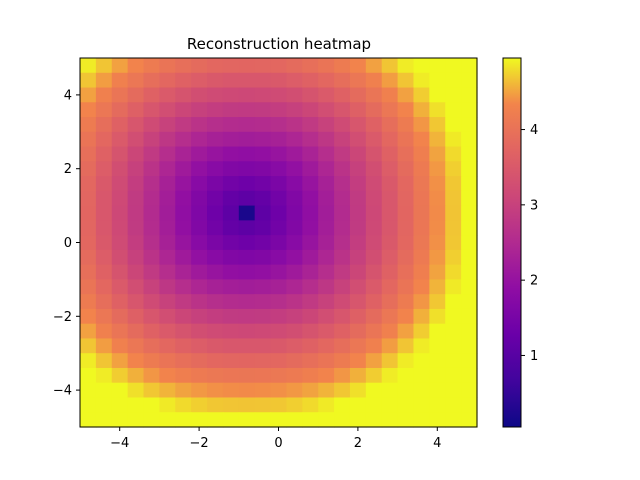  I want to click on y-tick-label: 2, so click(68, 169).